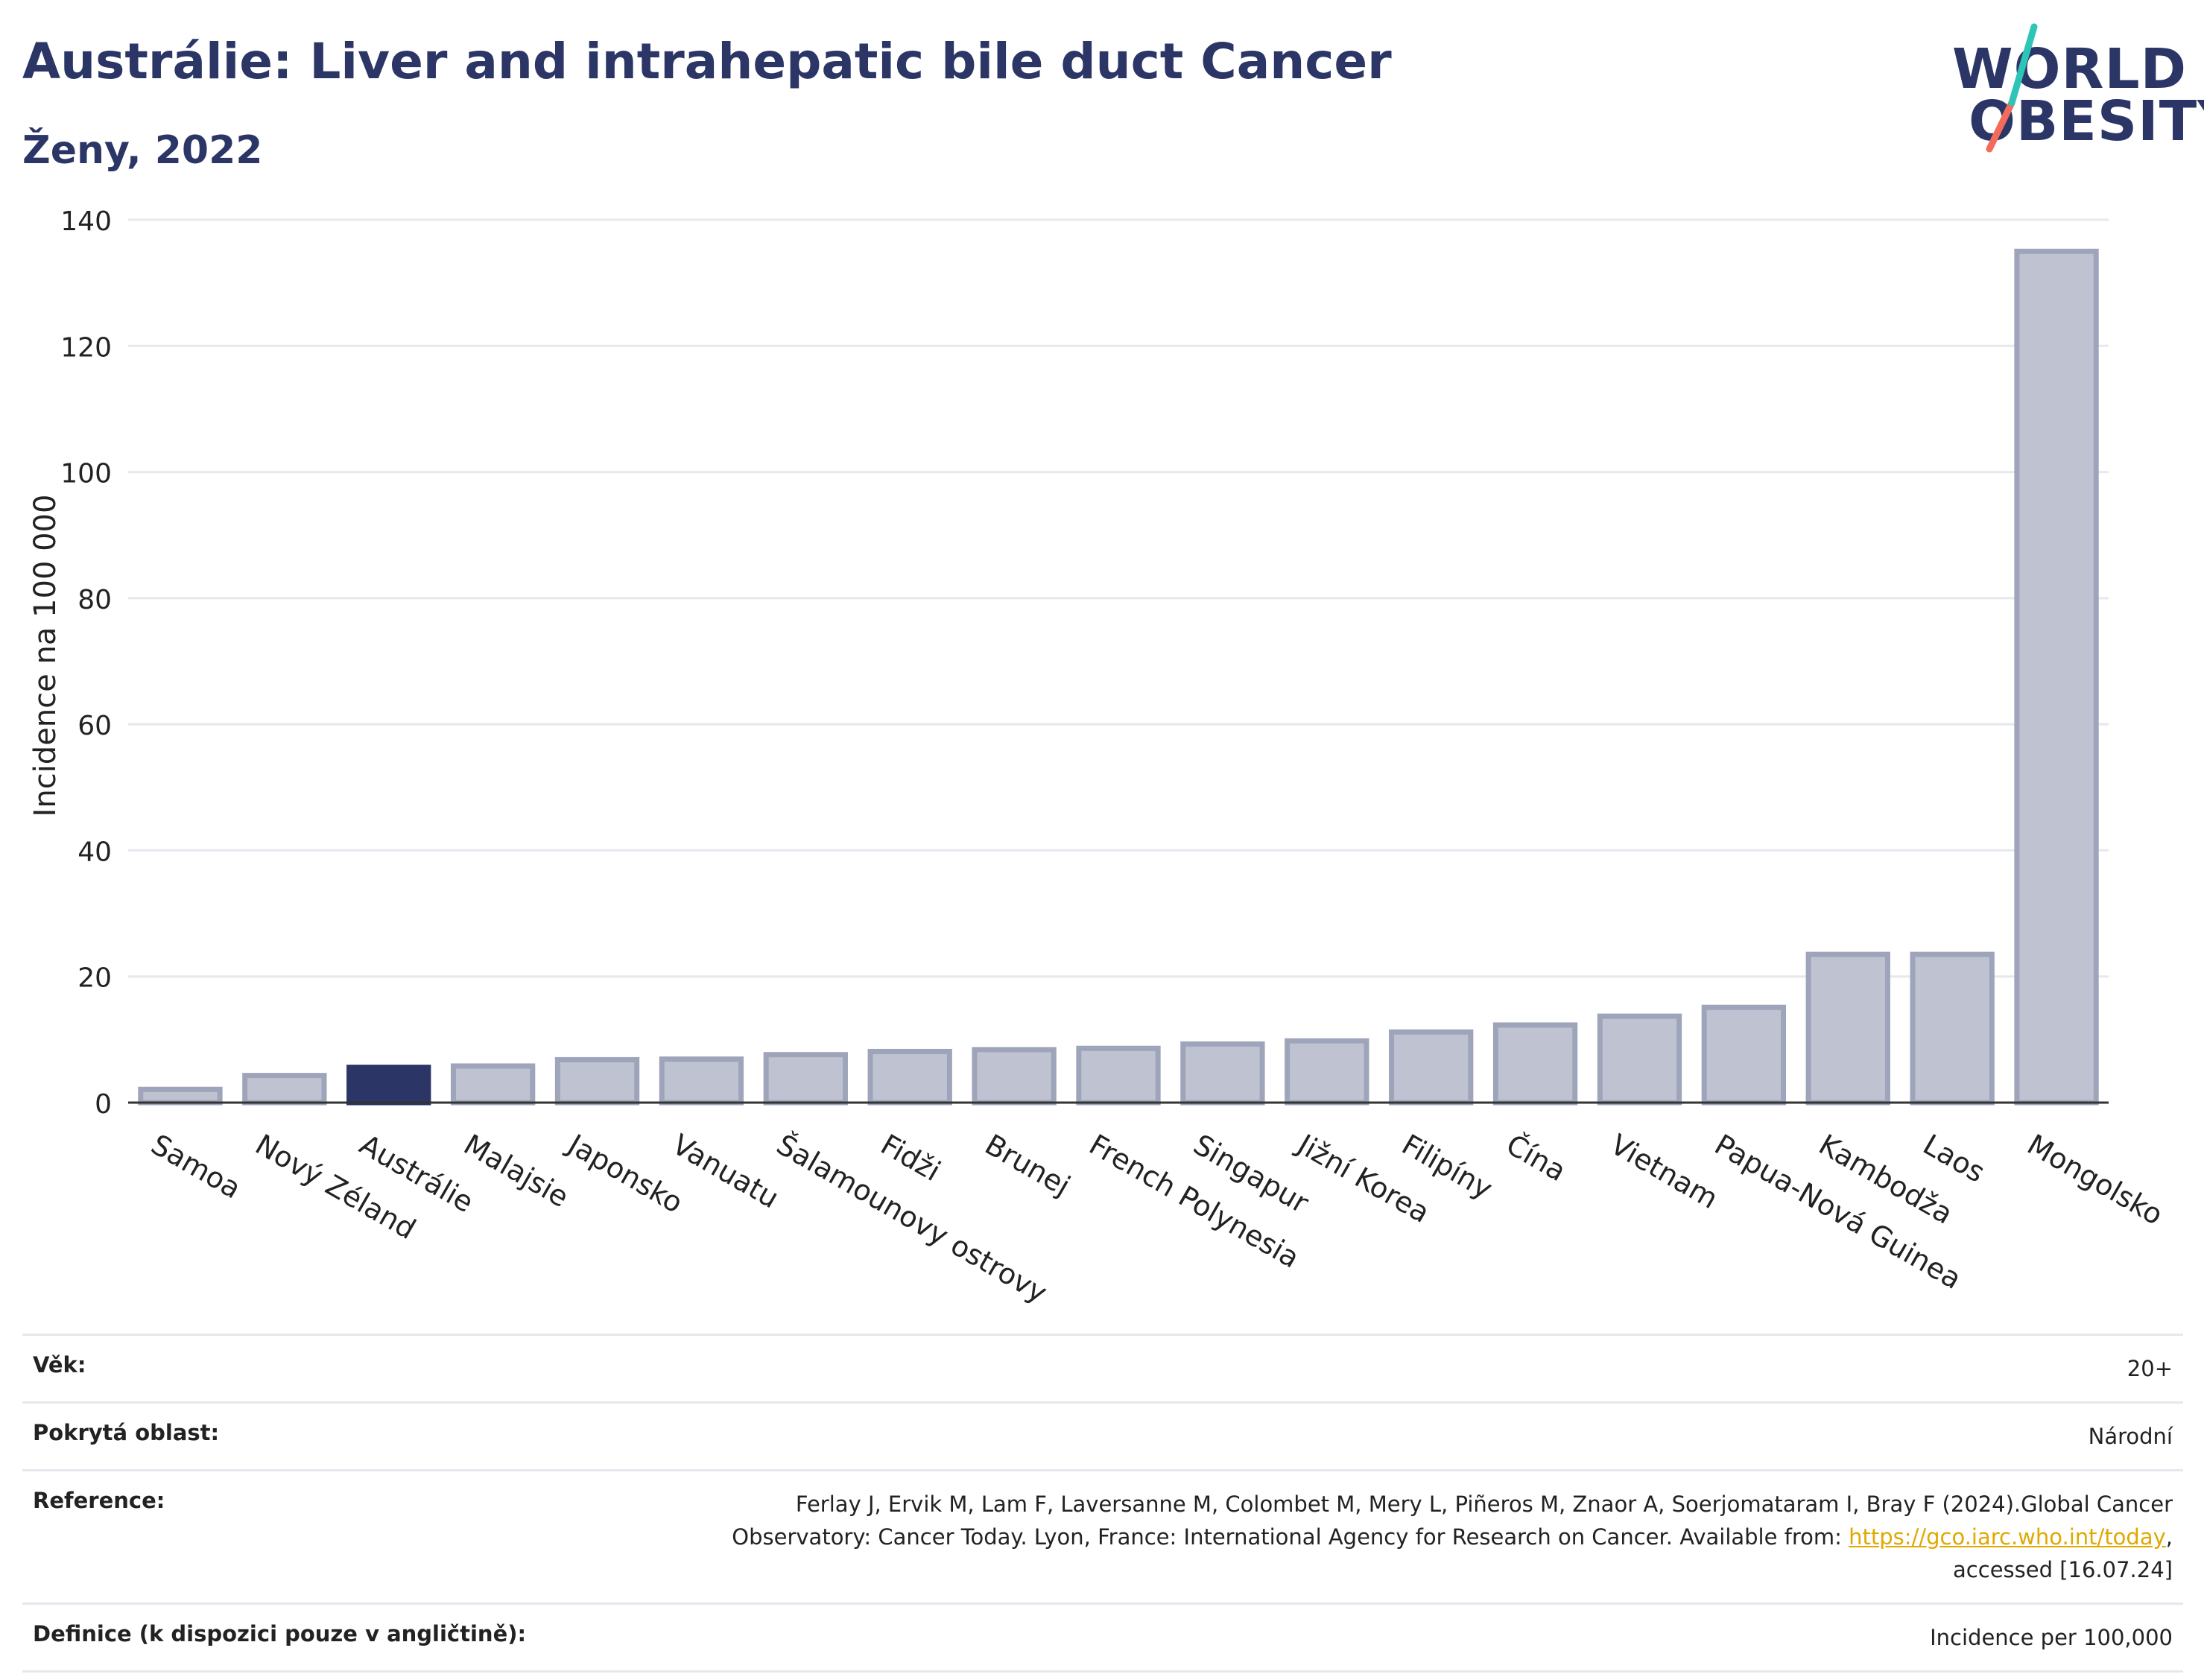 The height and width of the screenshot is (1680, 2204). I want to click on x-tick-label: Laos, so click(1954, 1158).